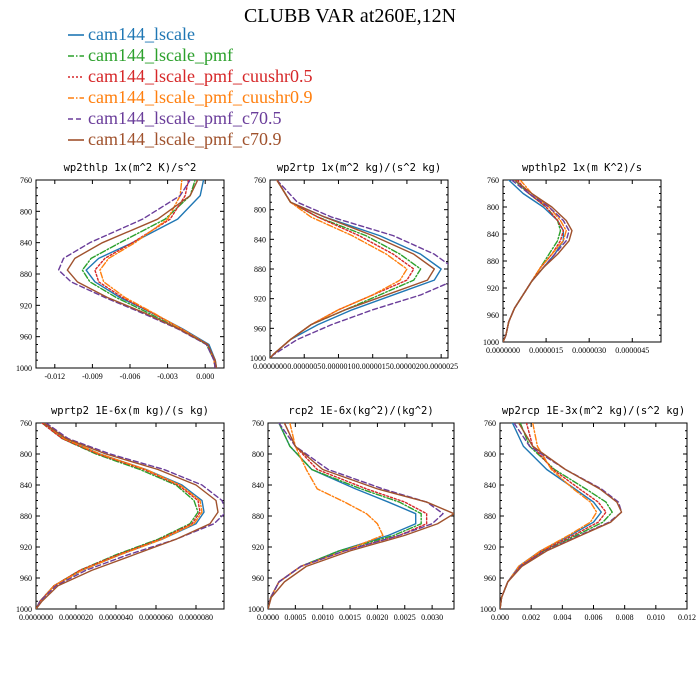 Image resolution: width=700 pixels, height=700 pixels. What do you see at coordinates (531, 617) in the screenshot?
I see `x-tick-label: 0.002` at bounding box center [531, 617].